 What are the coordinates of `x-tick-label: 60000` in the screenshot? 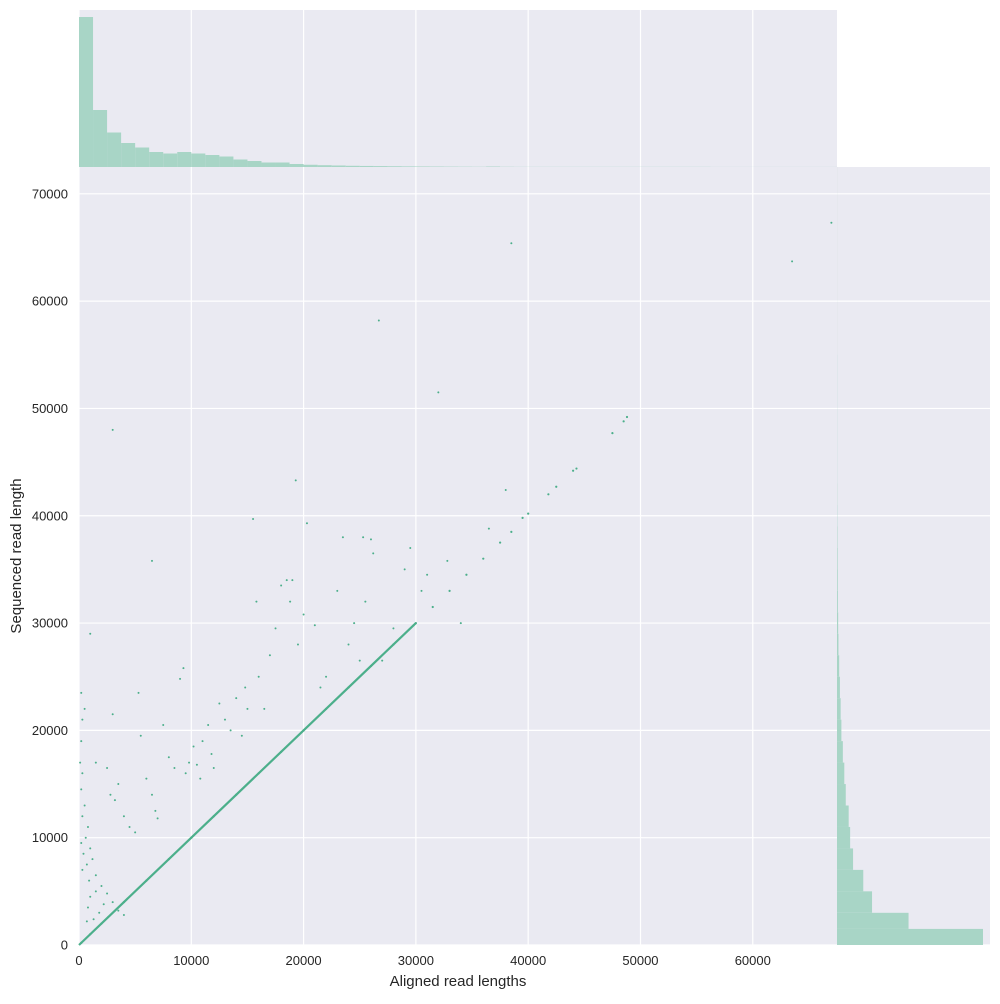 It's located at (753, 960).